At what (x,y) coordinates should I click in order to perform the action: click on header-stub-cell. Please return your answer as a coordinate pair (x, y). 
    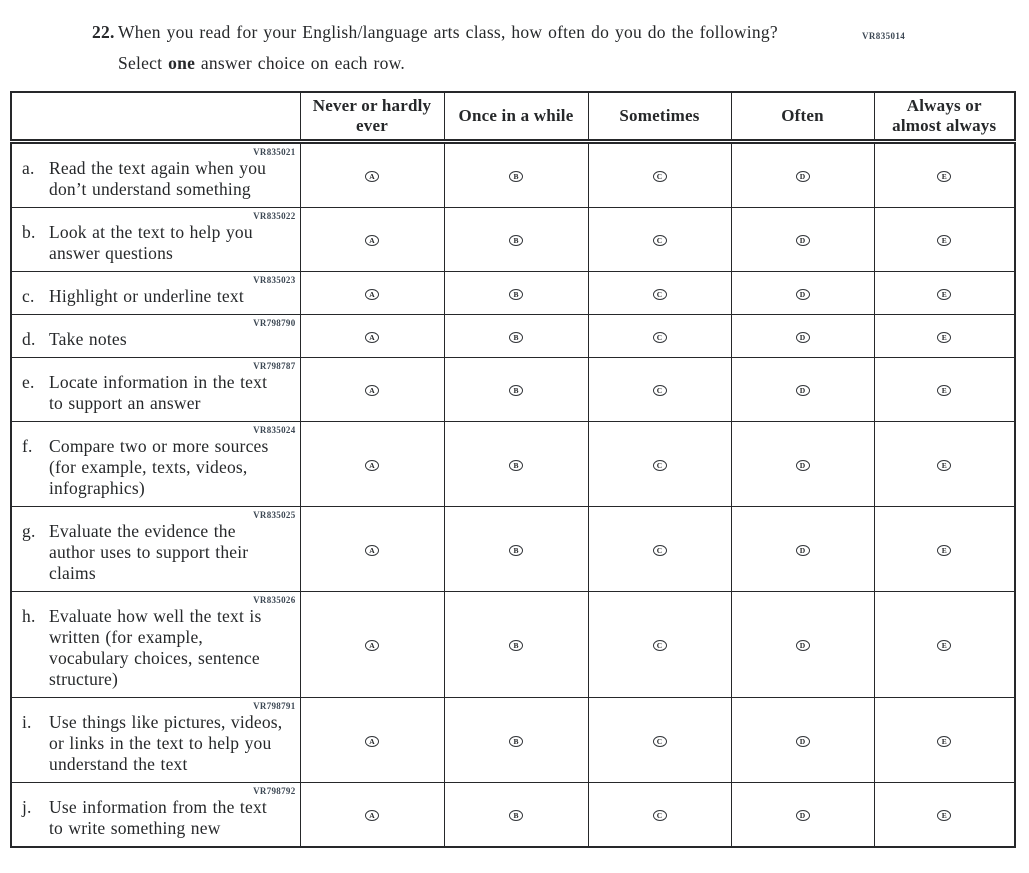
    Looking at the image, I should click on (155, 117).